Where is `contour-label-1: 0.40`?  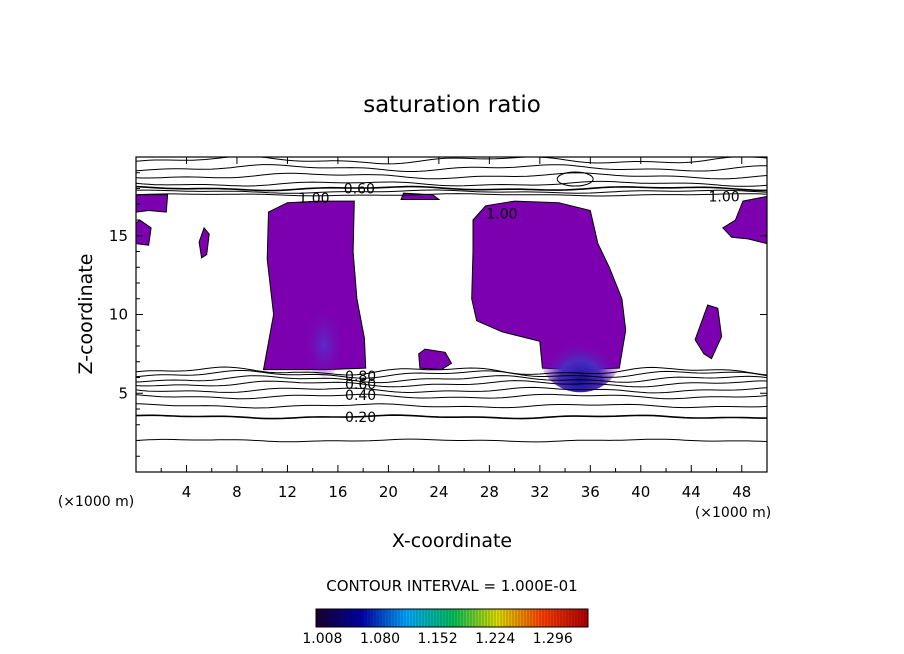 contour-label-1: 0.40 is located at coordinates (360, 396).